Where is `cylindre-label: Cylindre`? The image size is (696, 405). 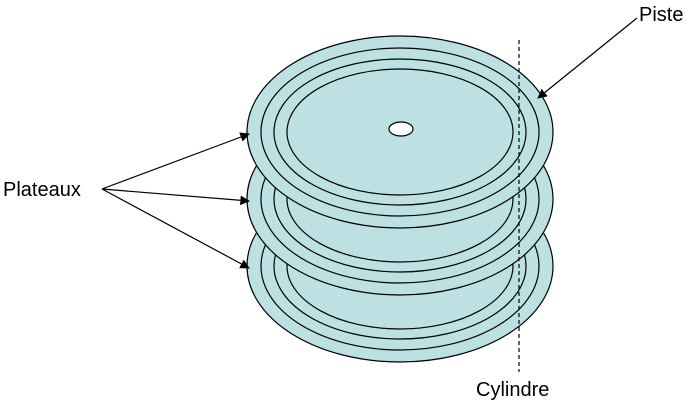
cylindre-label: Cylindre is located at coordinates (512, 390).